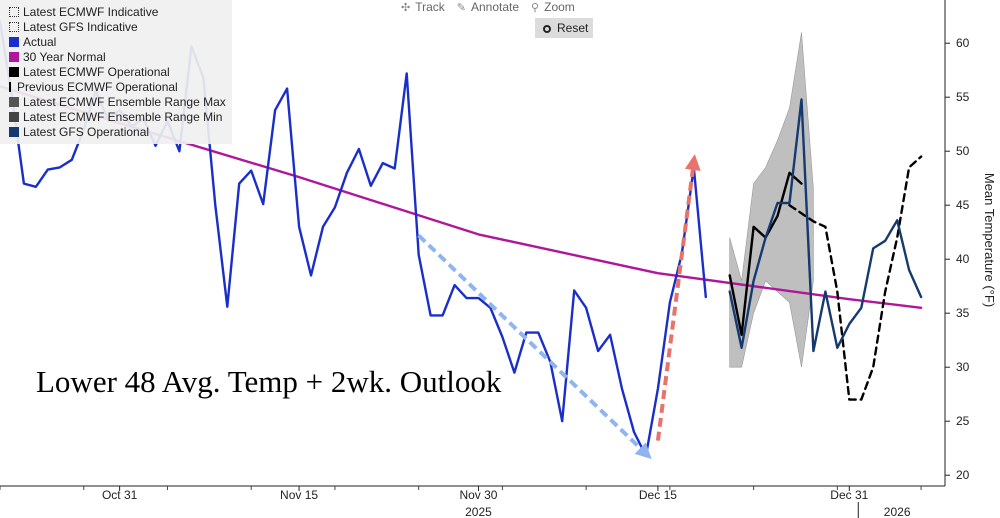 The width and height of the screenshot is (1000, 518). I want to click on legend-item-latest-ecmwf-indicative: Latest ECMWF Indicative, so click(116, 11).